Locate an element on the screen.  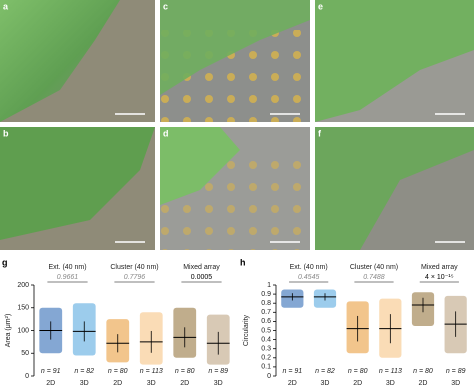
y-tick-label: 0.6 is located at coordinates (266, 321).